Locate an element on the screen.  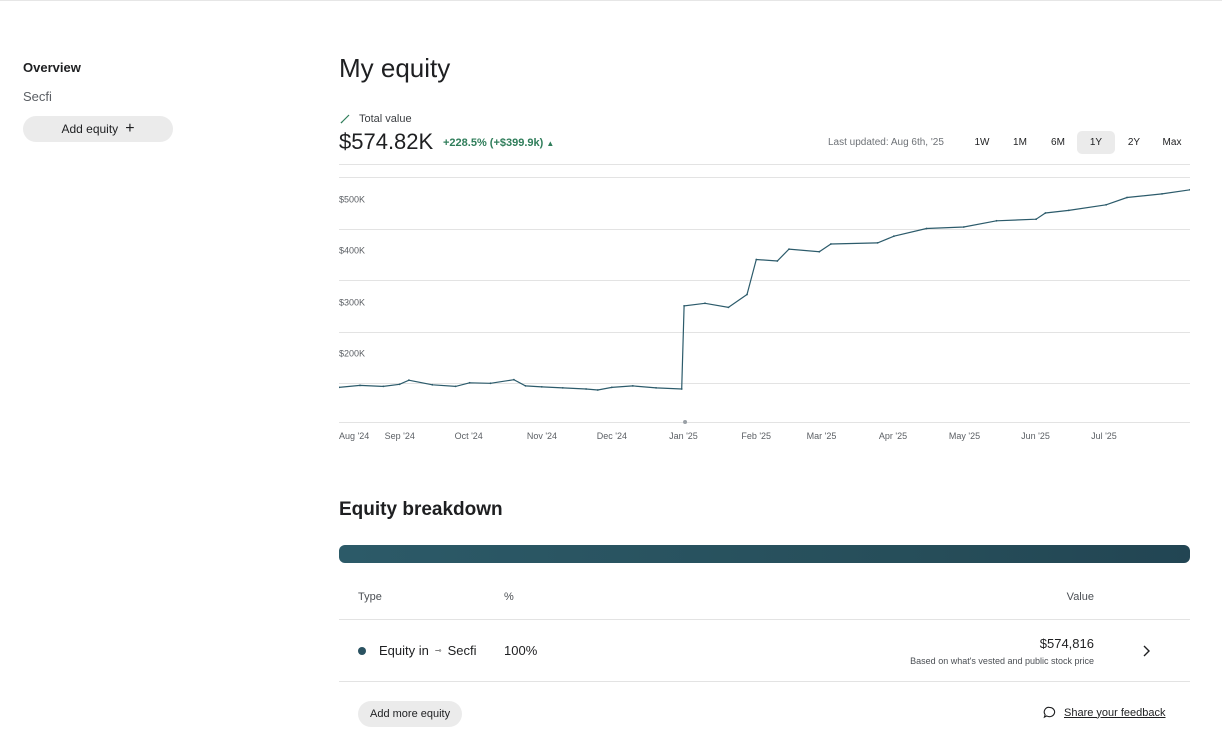
x-tick-label: Nov '24 is located at coordinates (542, 436).